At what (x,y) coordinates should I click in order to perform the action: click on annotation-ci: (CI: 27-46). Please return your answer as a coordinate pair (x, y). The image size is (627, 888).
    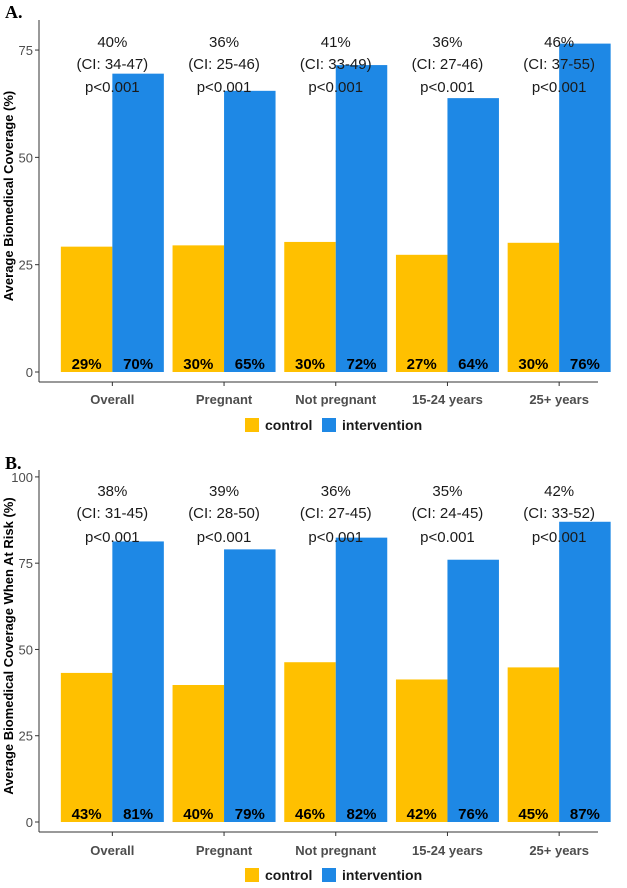
    Looking at the image, I should click on (448, 64).